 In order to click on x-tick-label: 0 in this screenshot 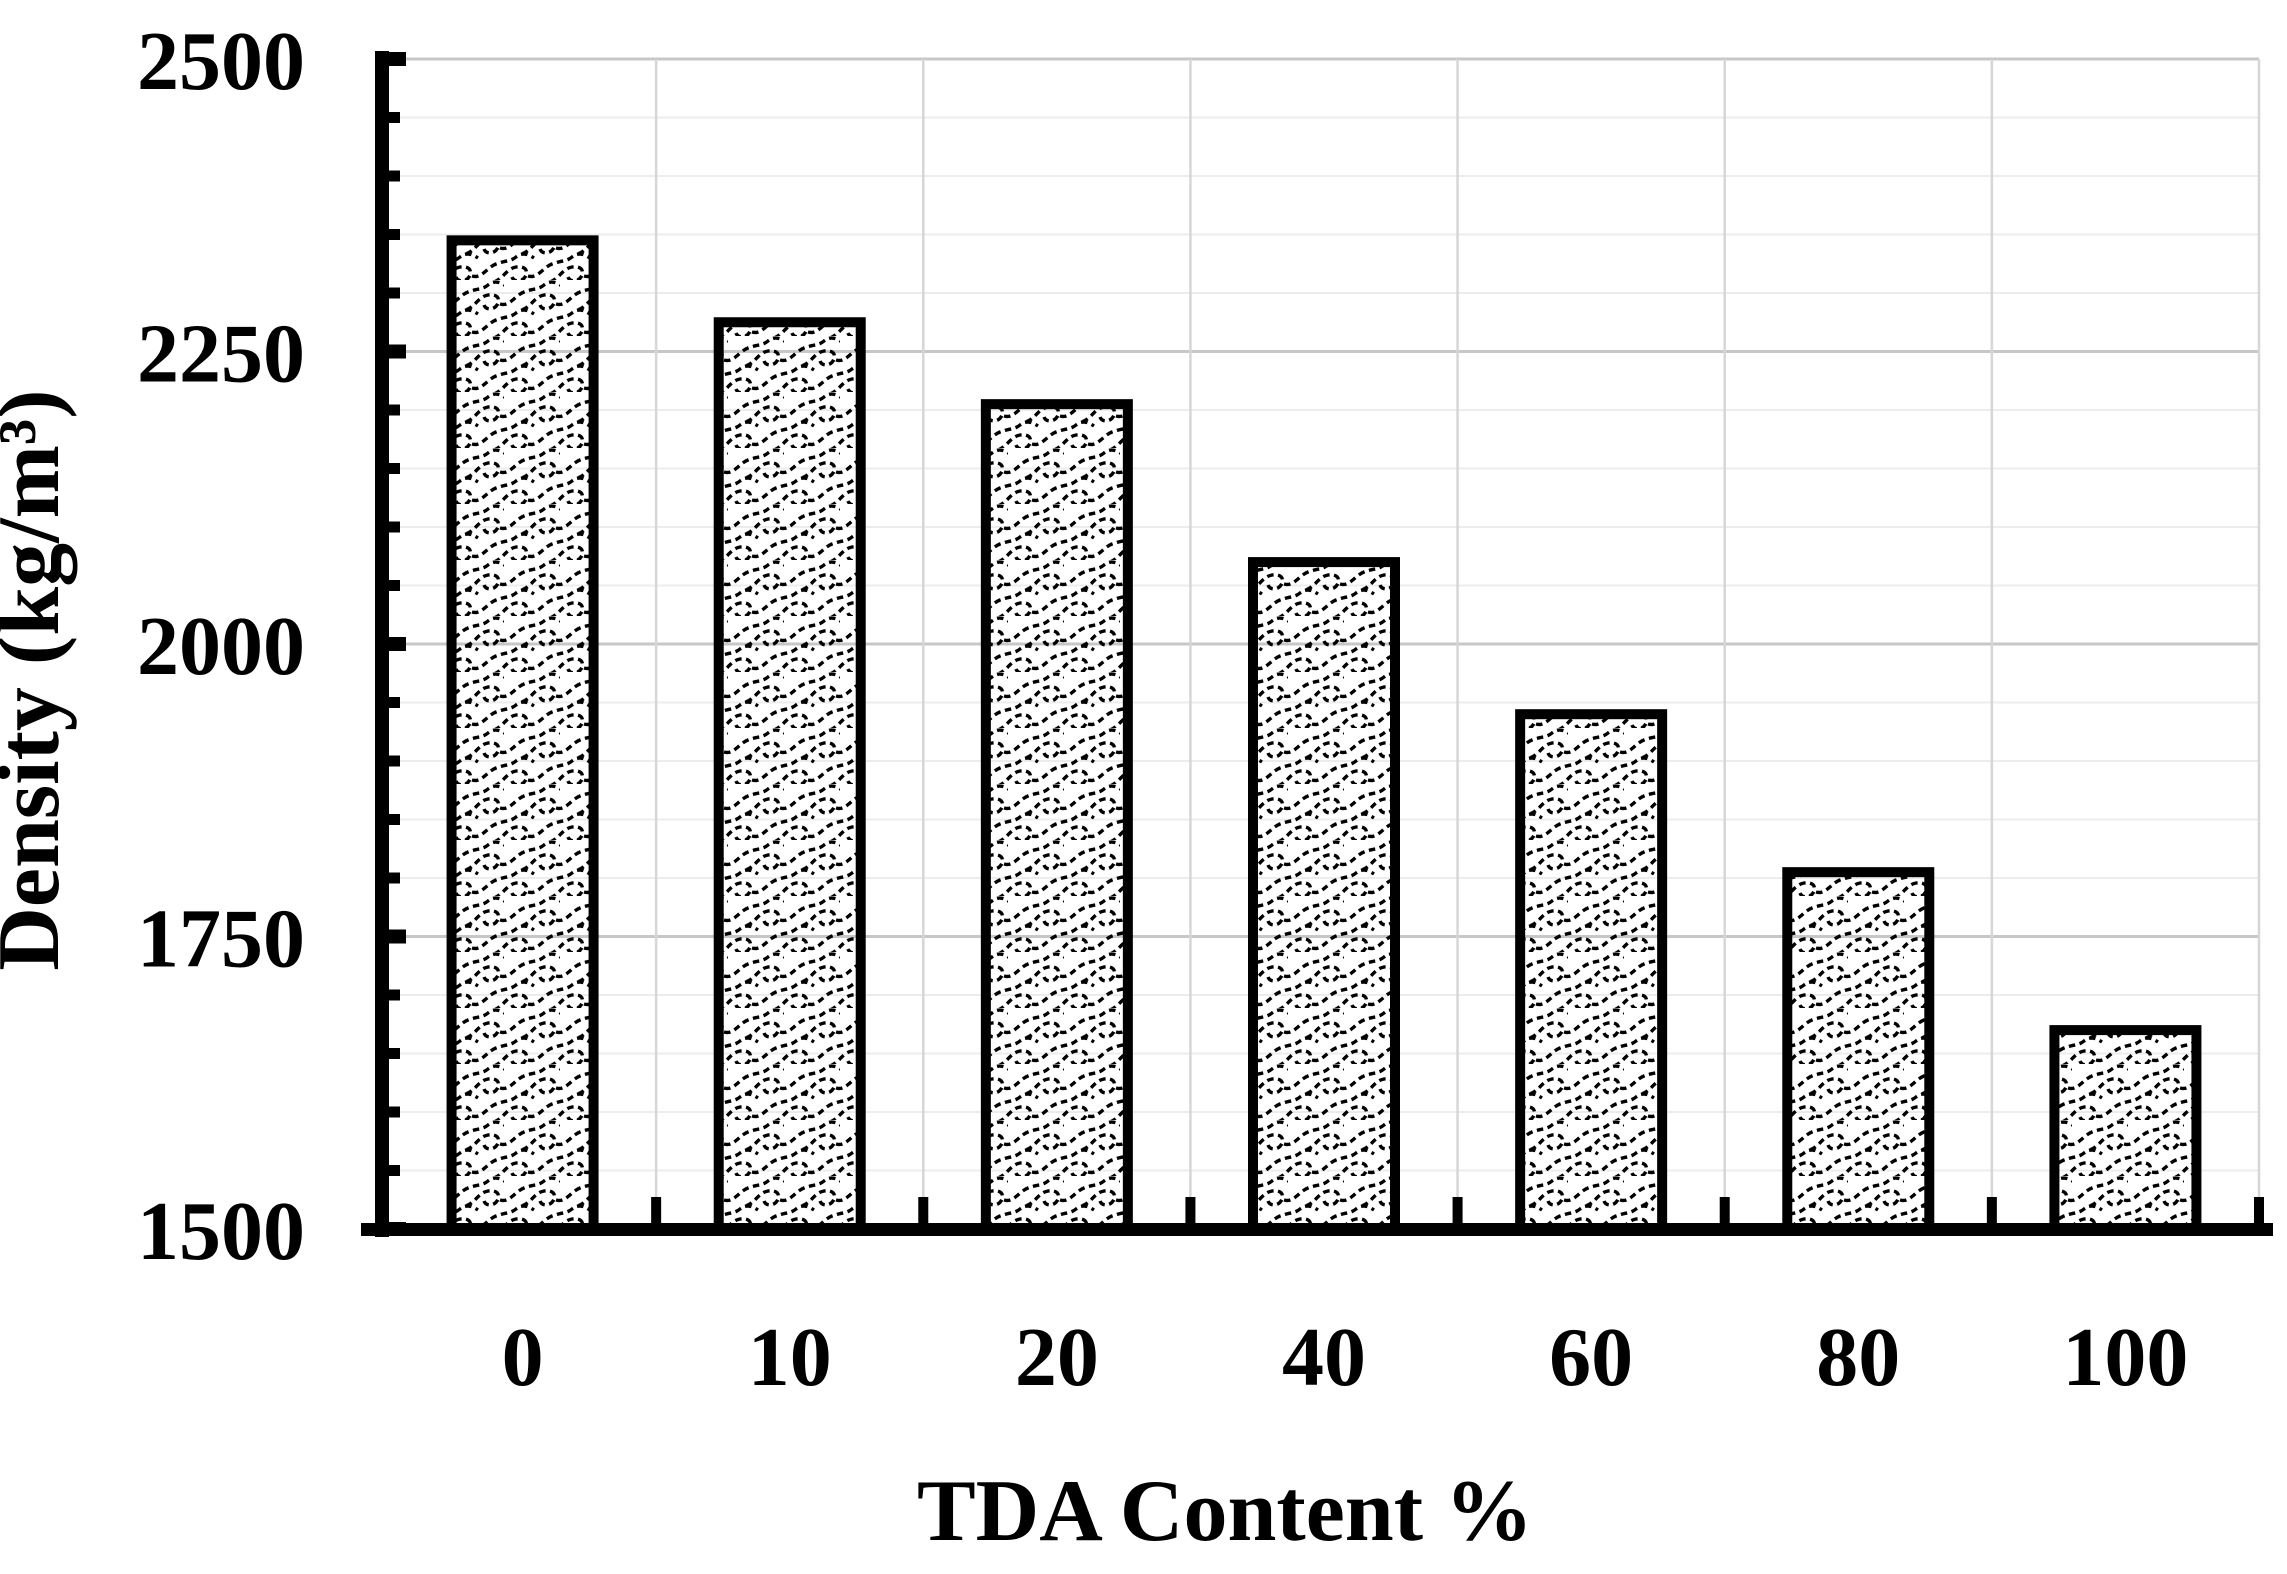, I will do `click(523, 1357)`.